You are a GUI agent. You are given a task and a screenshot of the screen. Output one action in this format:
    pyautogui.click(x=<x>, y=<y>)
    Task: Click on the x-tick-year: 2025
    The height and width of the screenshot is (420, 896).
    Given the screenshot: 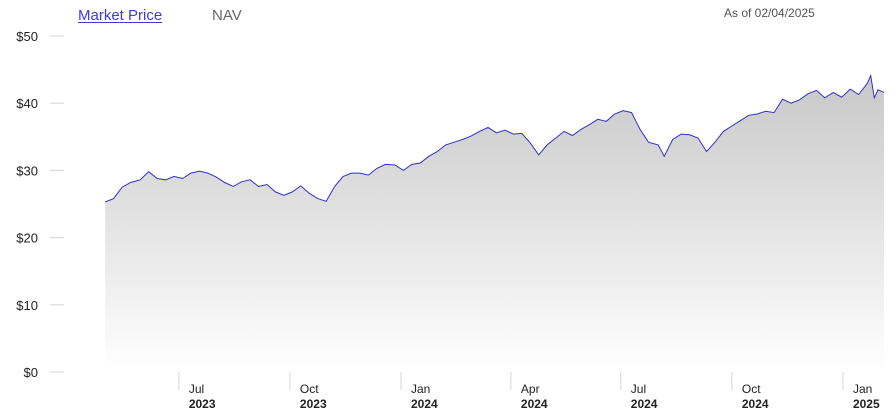 What is the action you would take?
    pyautogui.click(x=866, y=404)
    